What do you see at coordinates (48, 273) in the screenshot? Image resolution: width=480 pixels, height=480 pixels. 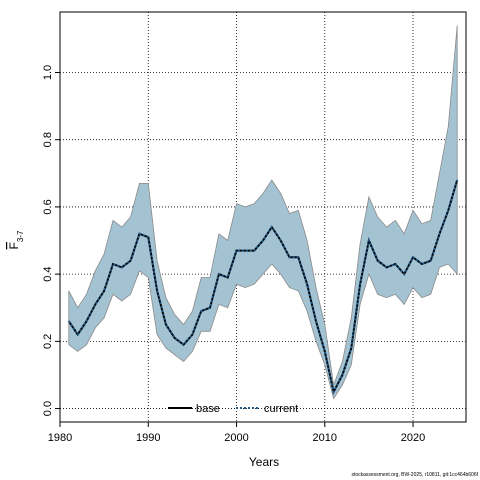 I see `y-tick-label: 0.4` at bounding box center [48, 273].